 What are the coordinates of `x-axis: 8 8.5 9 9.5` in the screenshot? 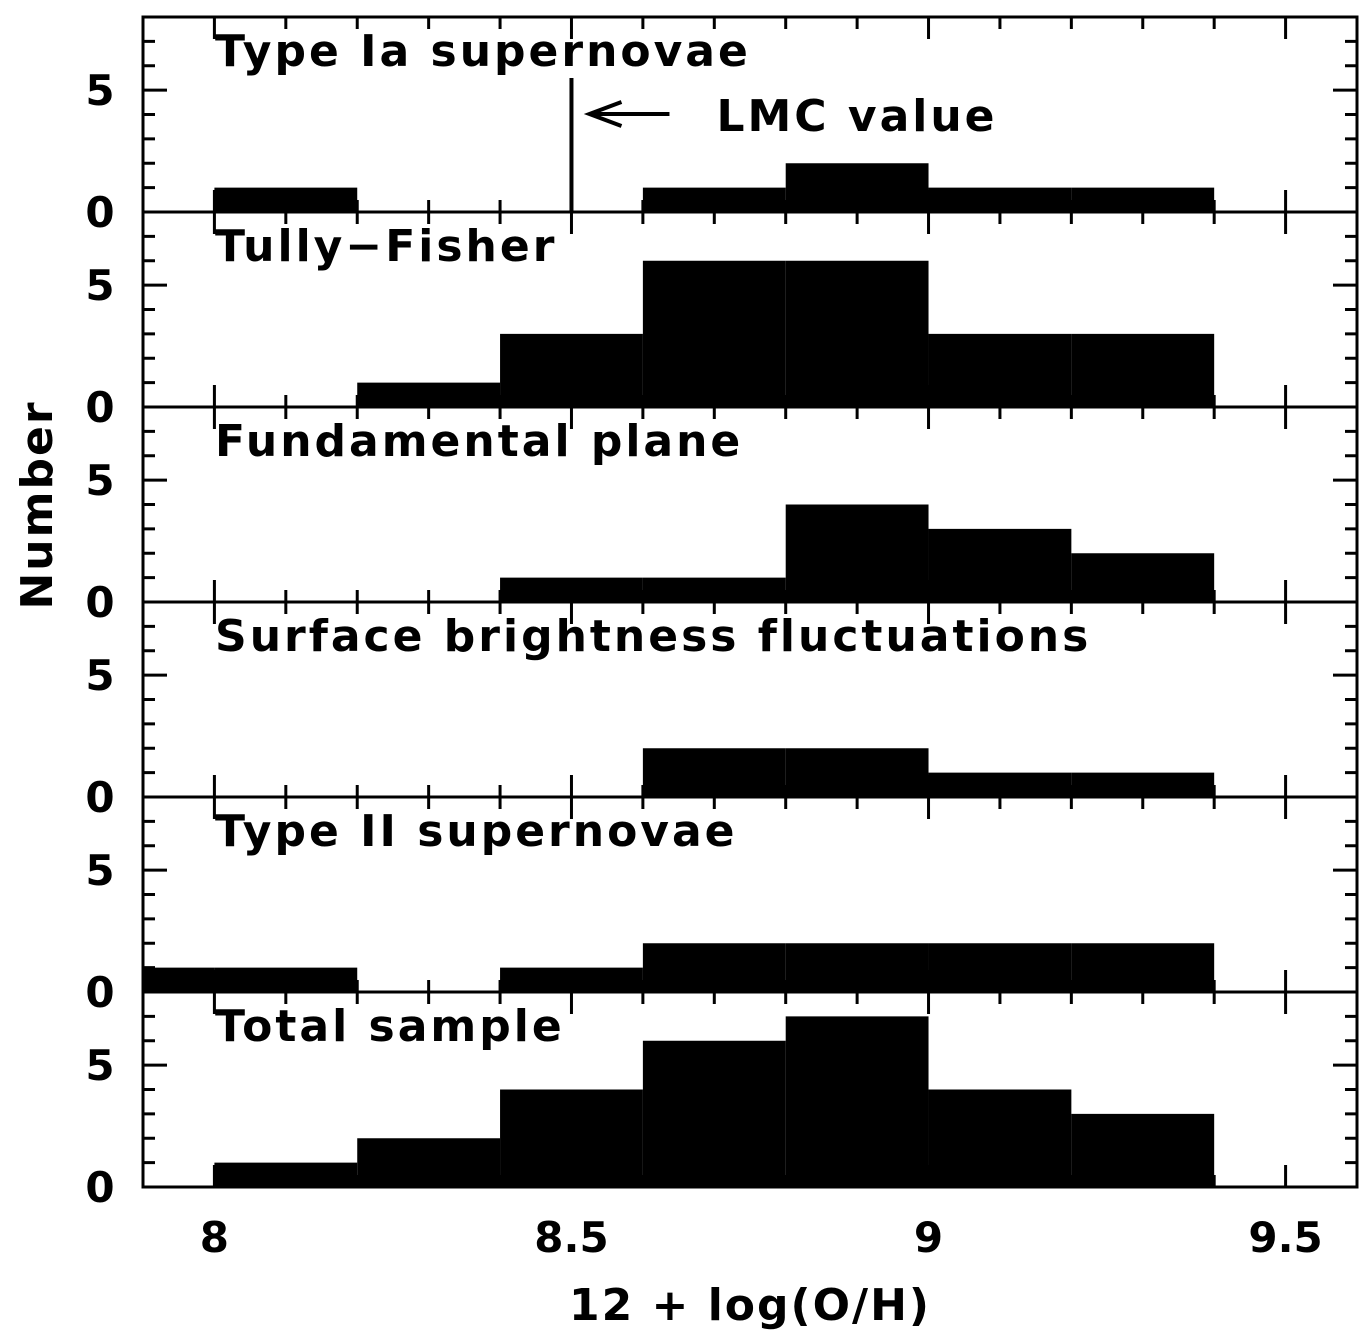 It's located at (761, 1237).